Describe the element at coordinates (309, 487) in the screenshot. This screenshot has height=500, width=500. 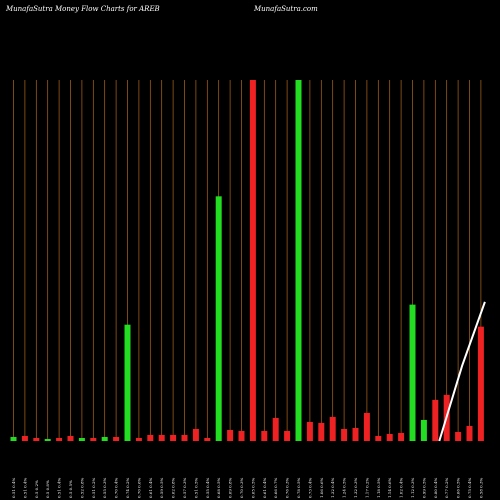
I see `x-tick-label: 0.73 0.4%` at that location.